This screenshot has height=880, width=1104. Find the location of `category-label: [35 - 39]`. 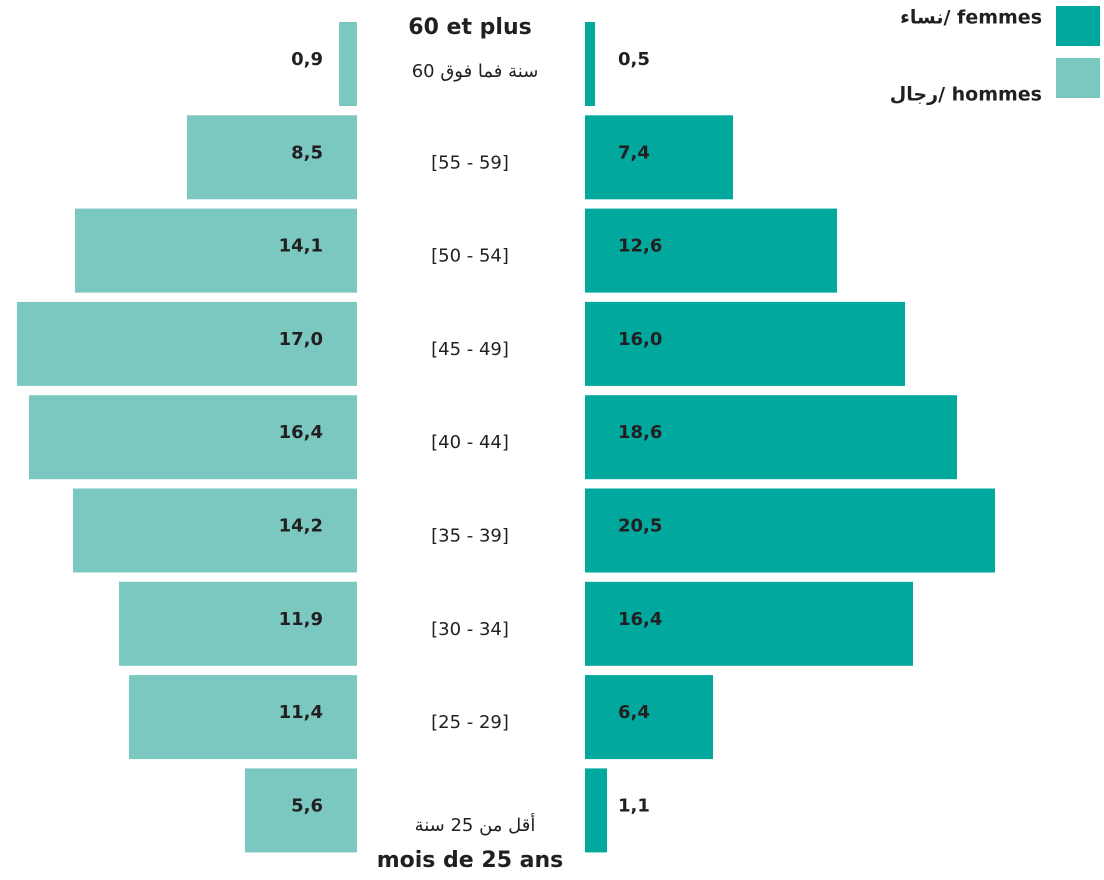

category-label: [35 - 39] is located at coordinates (470, 536).